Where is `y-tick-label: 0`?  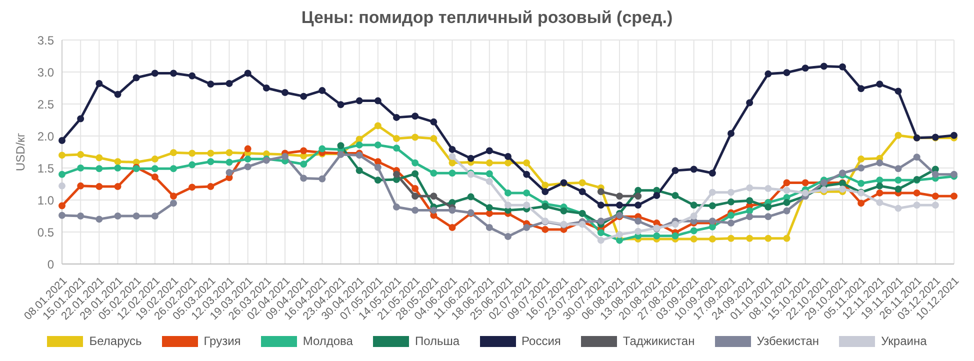
y-tick-label: 0 is located at coordinates (50, 264).